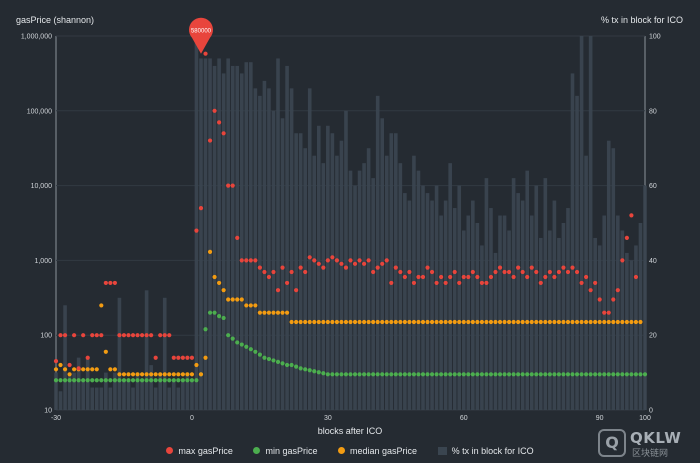 This screenshot has width=700, height=463. What do you see at coordinates (464, 418) in the screenshot?
I see `x-tick-label: 60` at bounding box center [464, 418].